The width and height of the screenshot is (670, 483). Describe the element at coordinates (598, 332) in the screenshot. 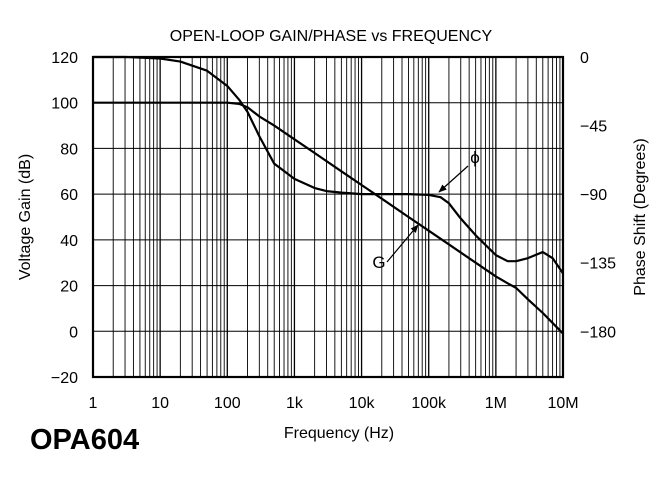

I see `y2-tick-label: −180` at that location.